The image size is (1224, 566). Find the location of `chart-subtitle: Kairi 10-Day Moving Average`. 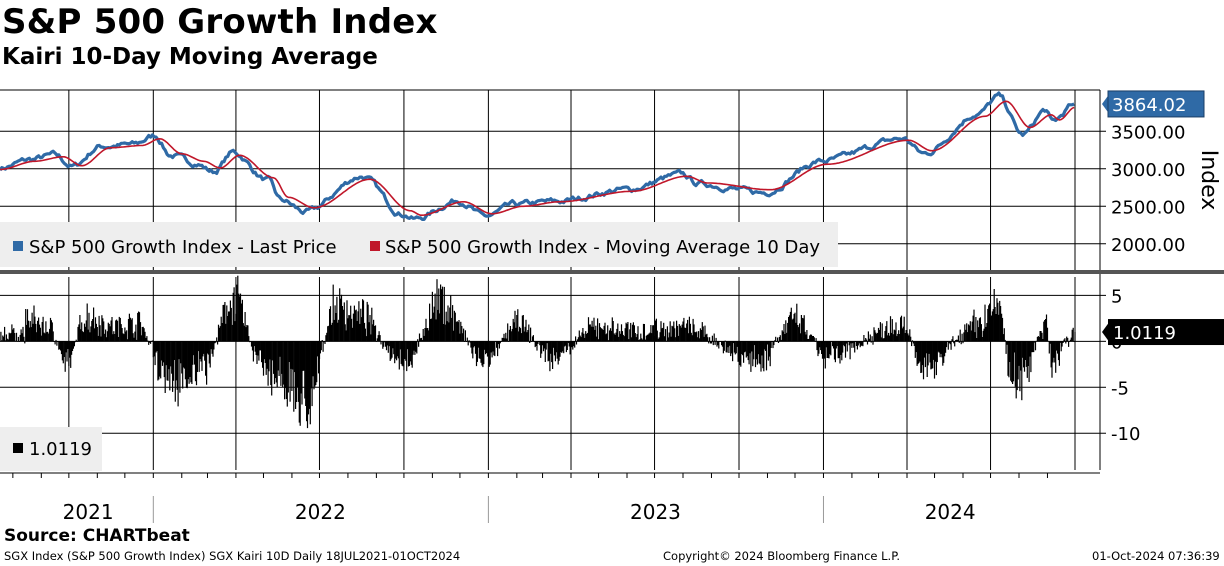

chart-subtitle: Kairi 10-Day Moving Average is located at coordinates (190, 57).